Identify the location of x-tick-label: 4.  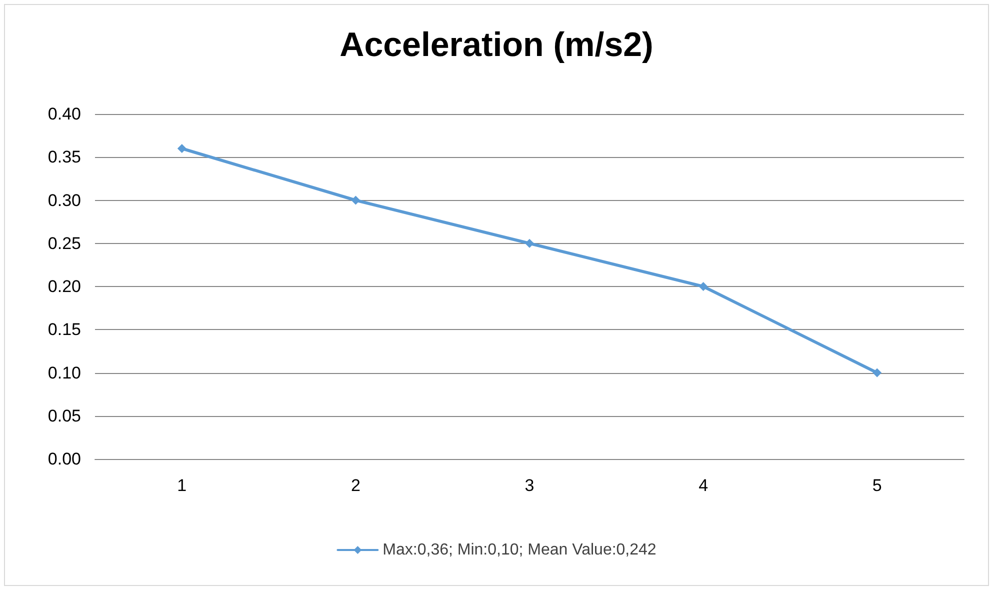
(703, 485).